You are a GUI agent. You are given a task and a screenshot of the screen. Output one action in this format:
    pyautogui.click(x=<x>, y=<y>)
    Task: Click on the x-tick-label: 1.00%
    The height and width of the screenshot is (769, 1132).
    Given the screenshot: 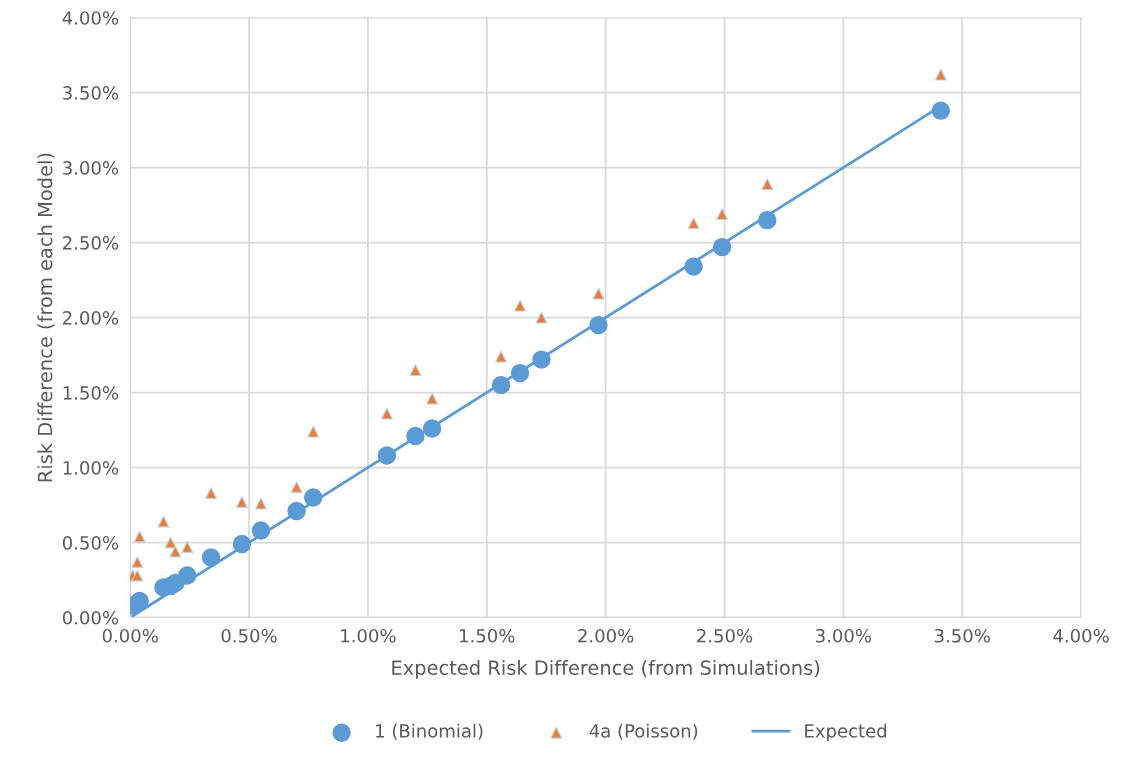 What is the action you would take?
    pyautogui.click(x=368, y=635)
    